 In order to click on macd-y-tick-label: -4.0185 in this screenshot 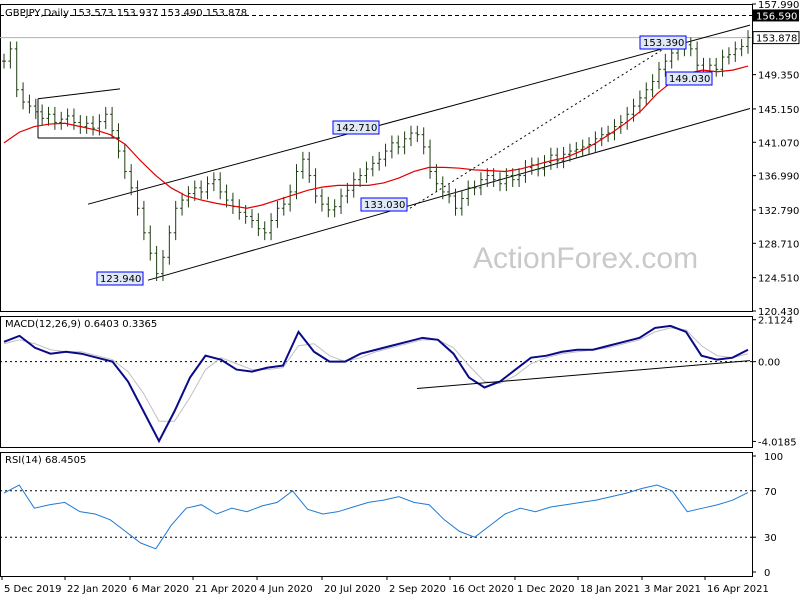, I will do `click(777, 442)`.